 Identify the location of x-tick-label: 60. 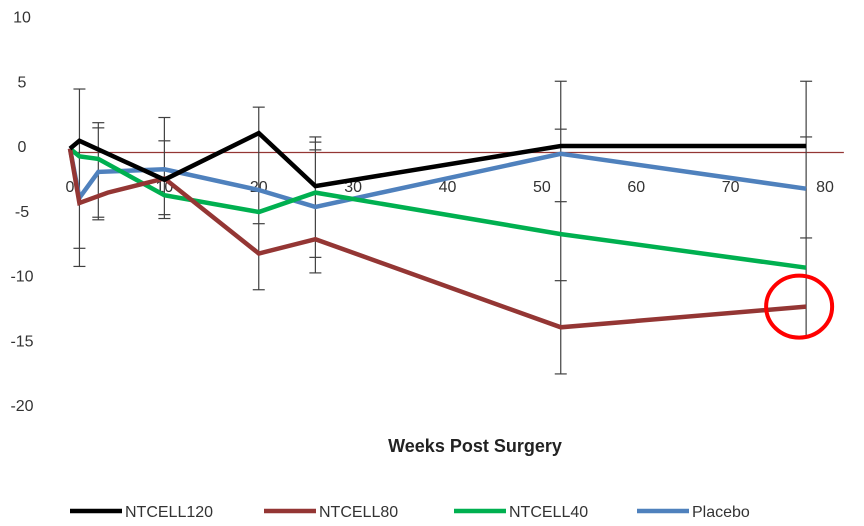
(636, 187).